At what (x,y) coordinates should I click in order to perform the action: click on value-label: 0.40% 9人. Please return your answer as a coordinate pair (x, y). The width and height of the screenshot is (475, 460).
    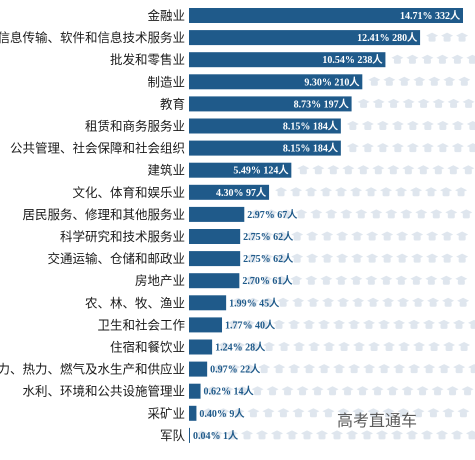
    Looking at the image, I should click on (222, 413).